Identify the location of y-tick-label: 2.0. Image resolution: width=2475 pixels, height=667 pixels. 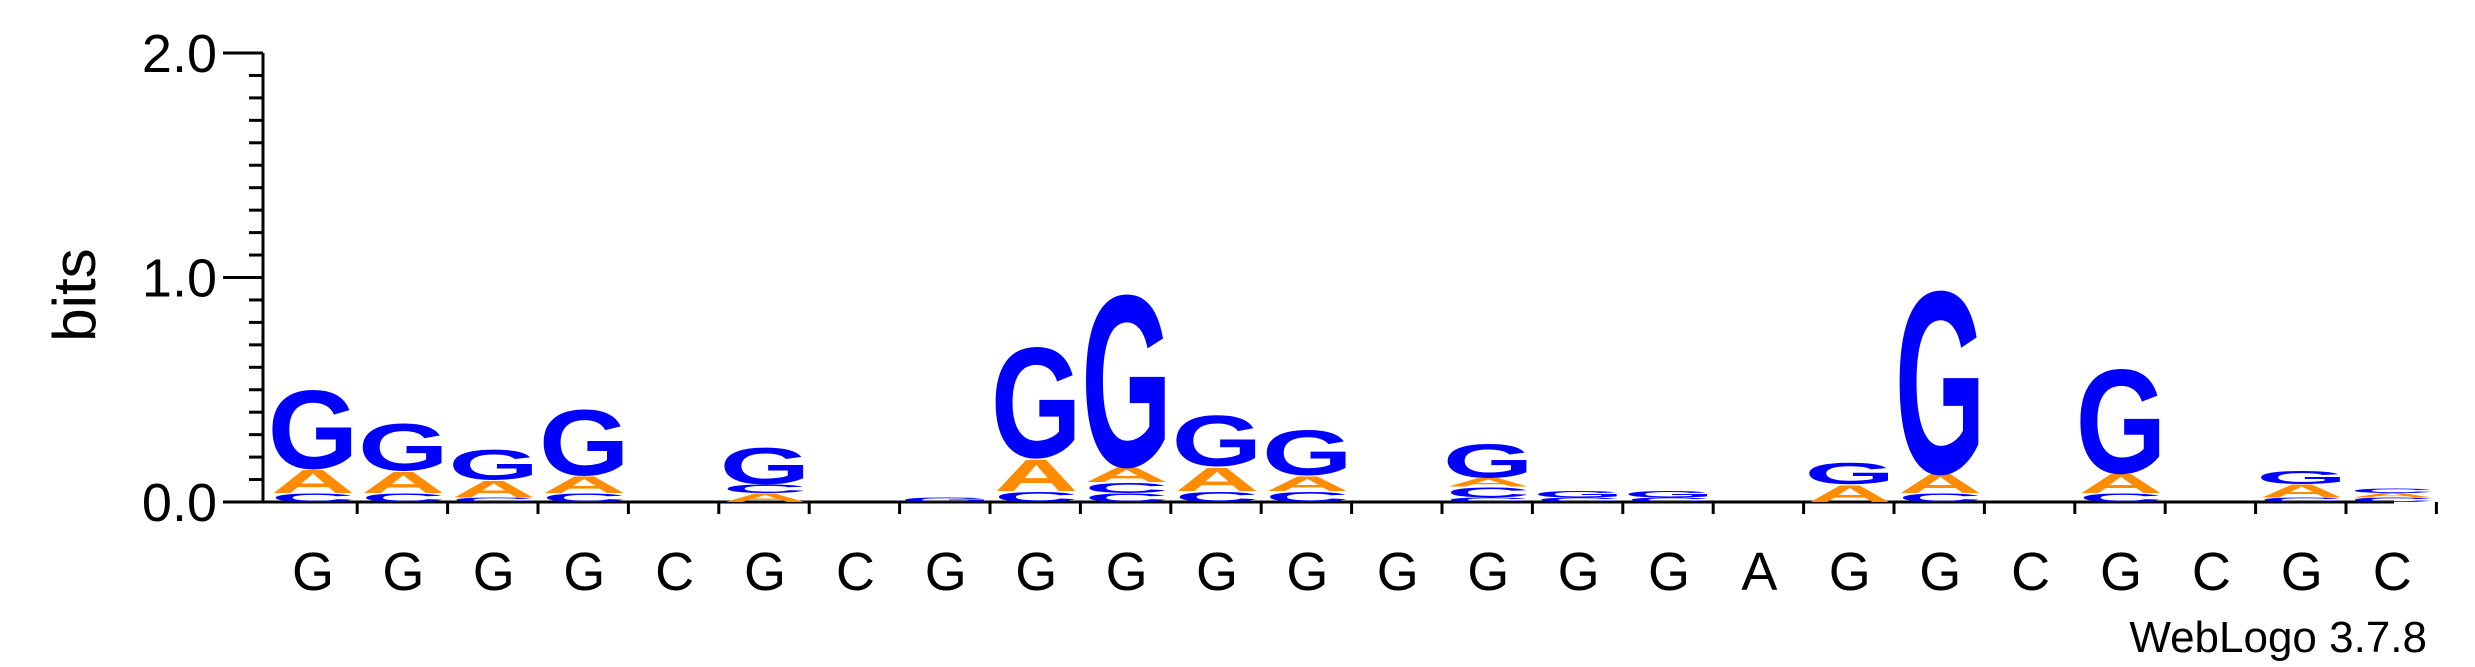
(179, 54).